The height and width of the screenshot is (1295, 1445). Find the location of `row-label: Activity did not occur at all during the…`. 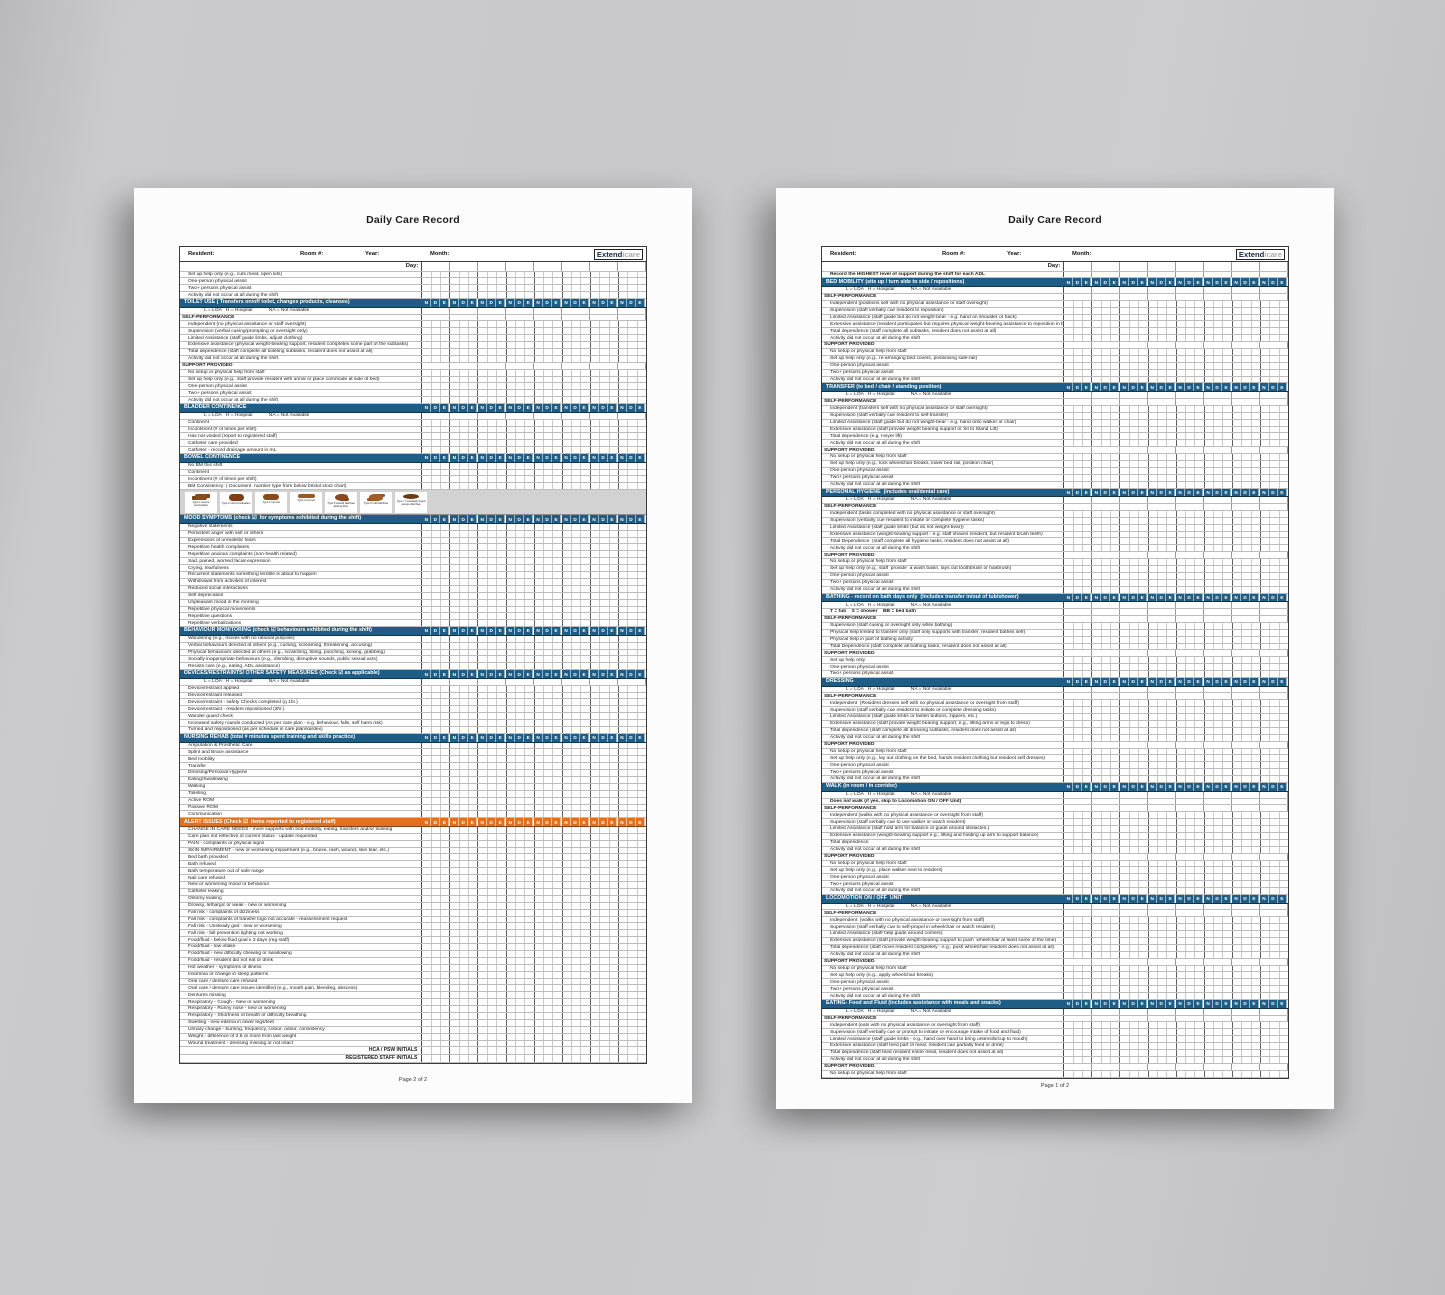

row-label: Activity did not occur at all during the… is located at coordinates (301, 358).